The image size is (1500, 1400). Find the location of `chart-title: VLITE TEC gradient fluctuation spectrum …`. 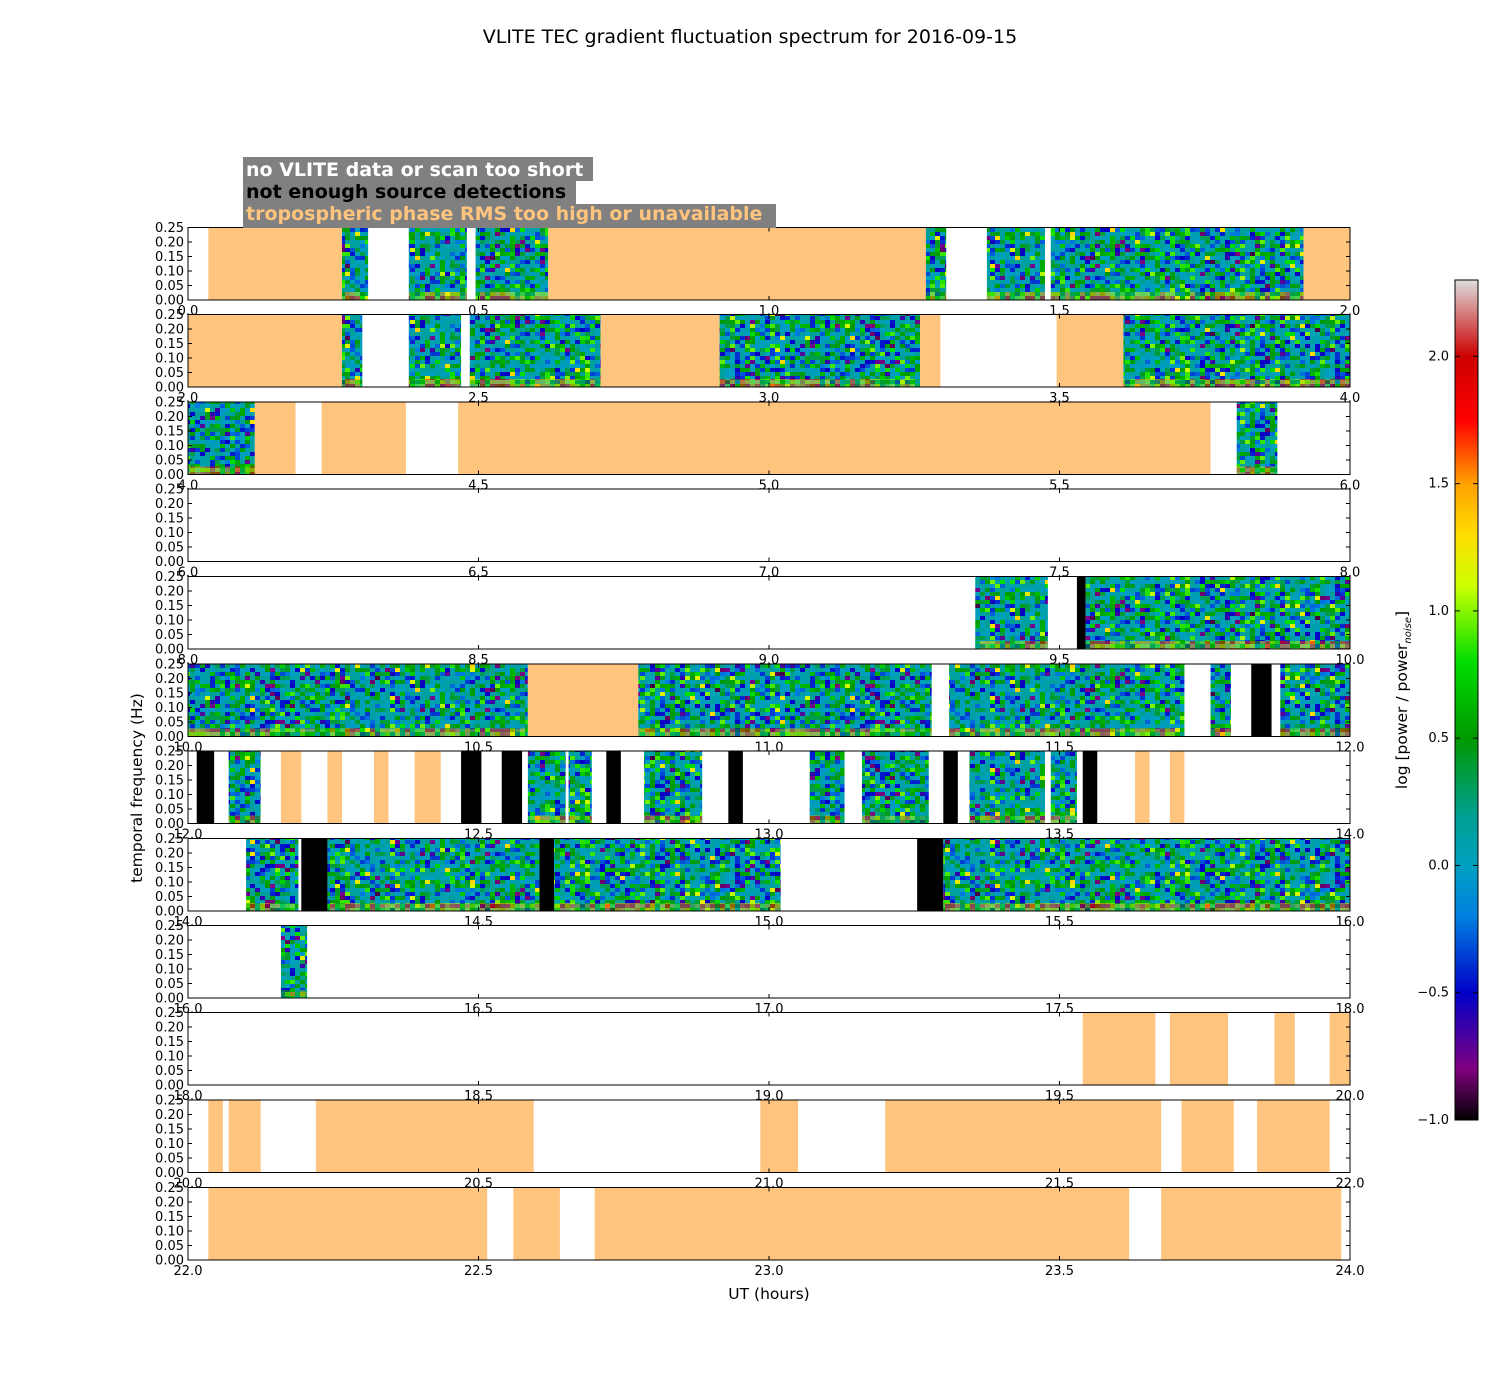

chart-title: VLITE TEC gradient fluctuation spectrum … is located at coordinates (750, 37).